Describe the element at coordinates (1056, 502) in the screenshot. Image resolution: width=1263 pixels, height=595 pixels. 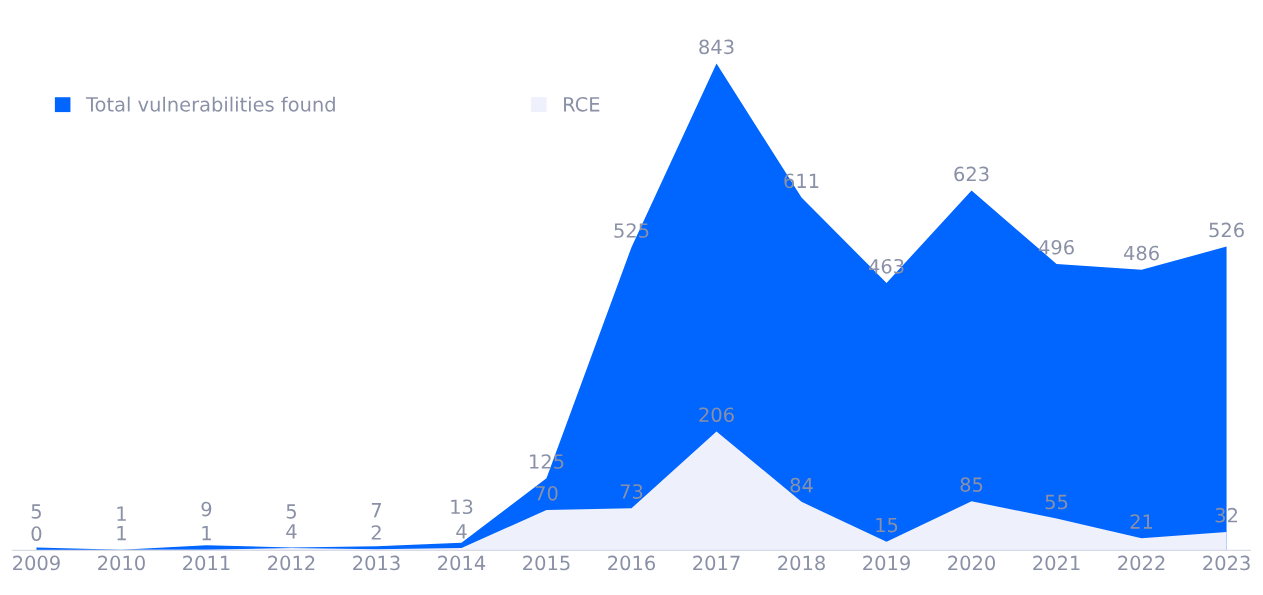
I see `data-label: 55` at that location.